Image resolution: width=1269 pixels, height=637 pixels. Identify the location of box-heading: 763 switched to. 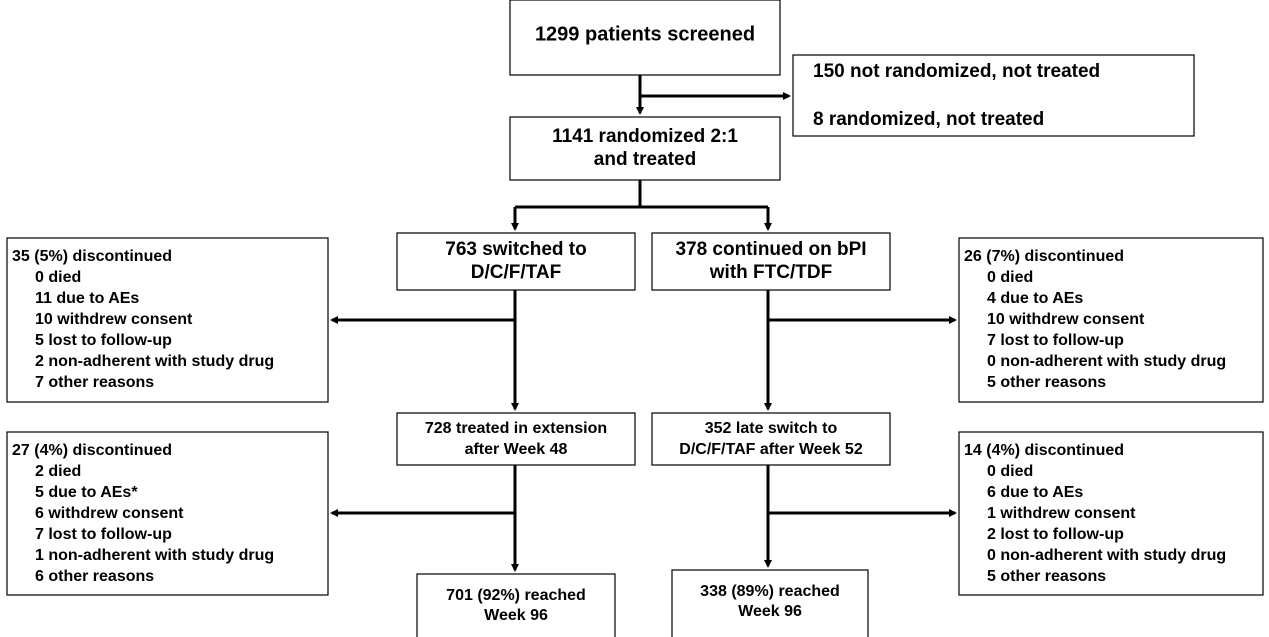
(516, 249).